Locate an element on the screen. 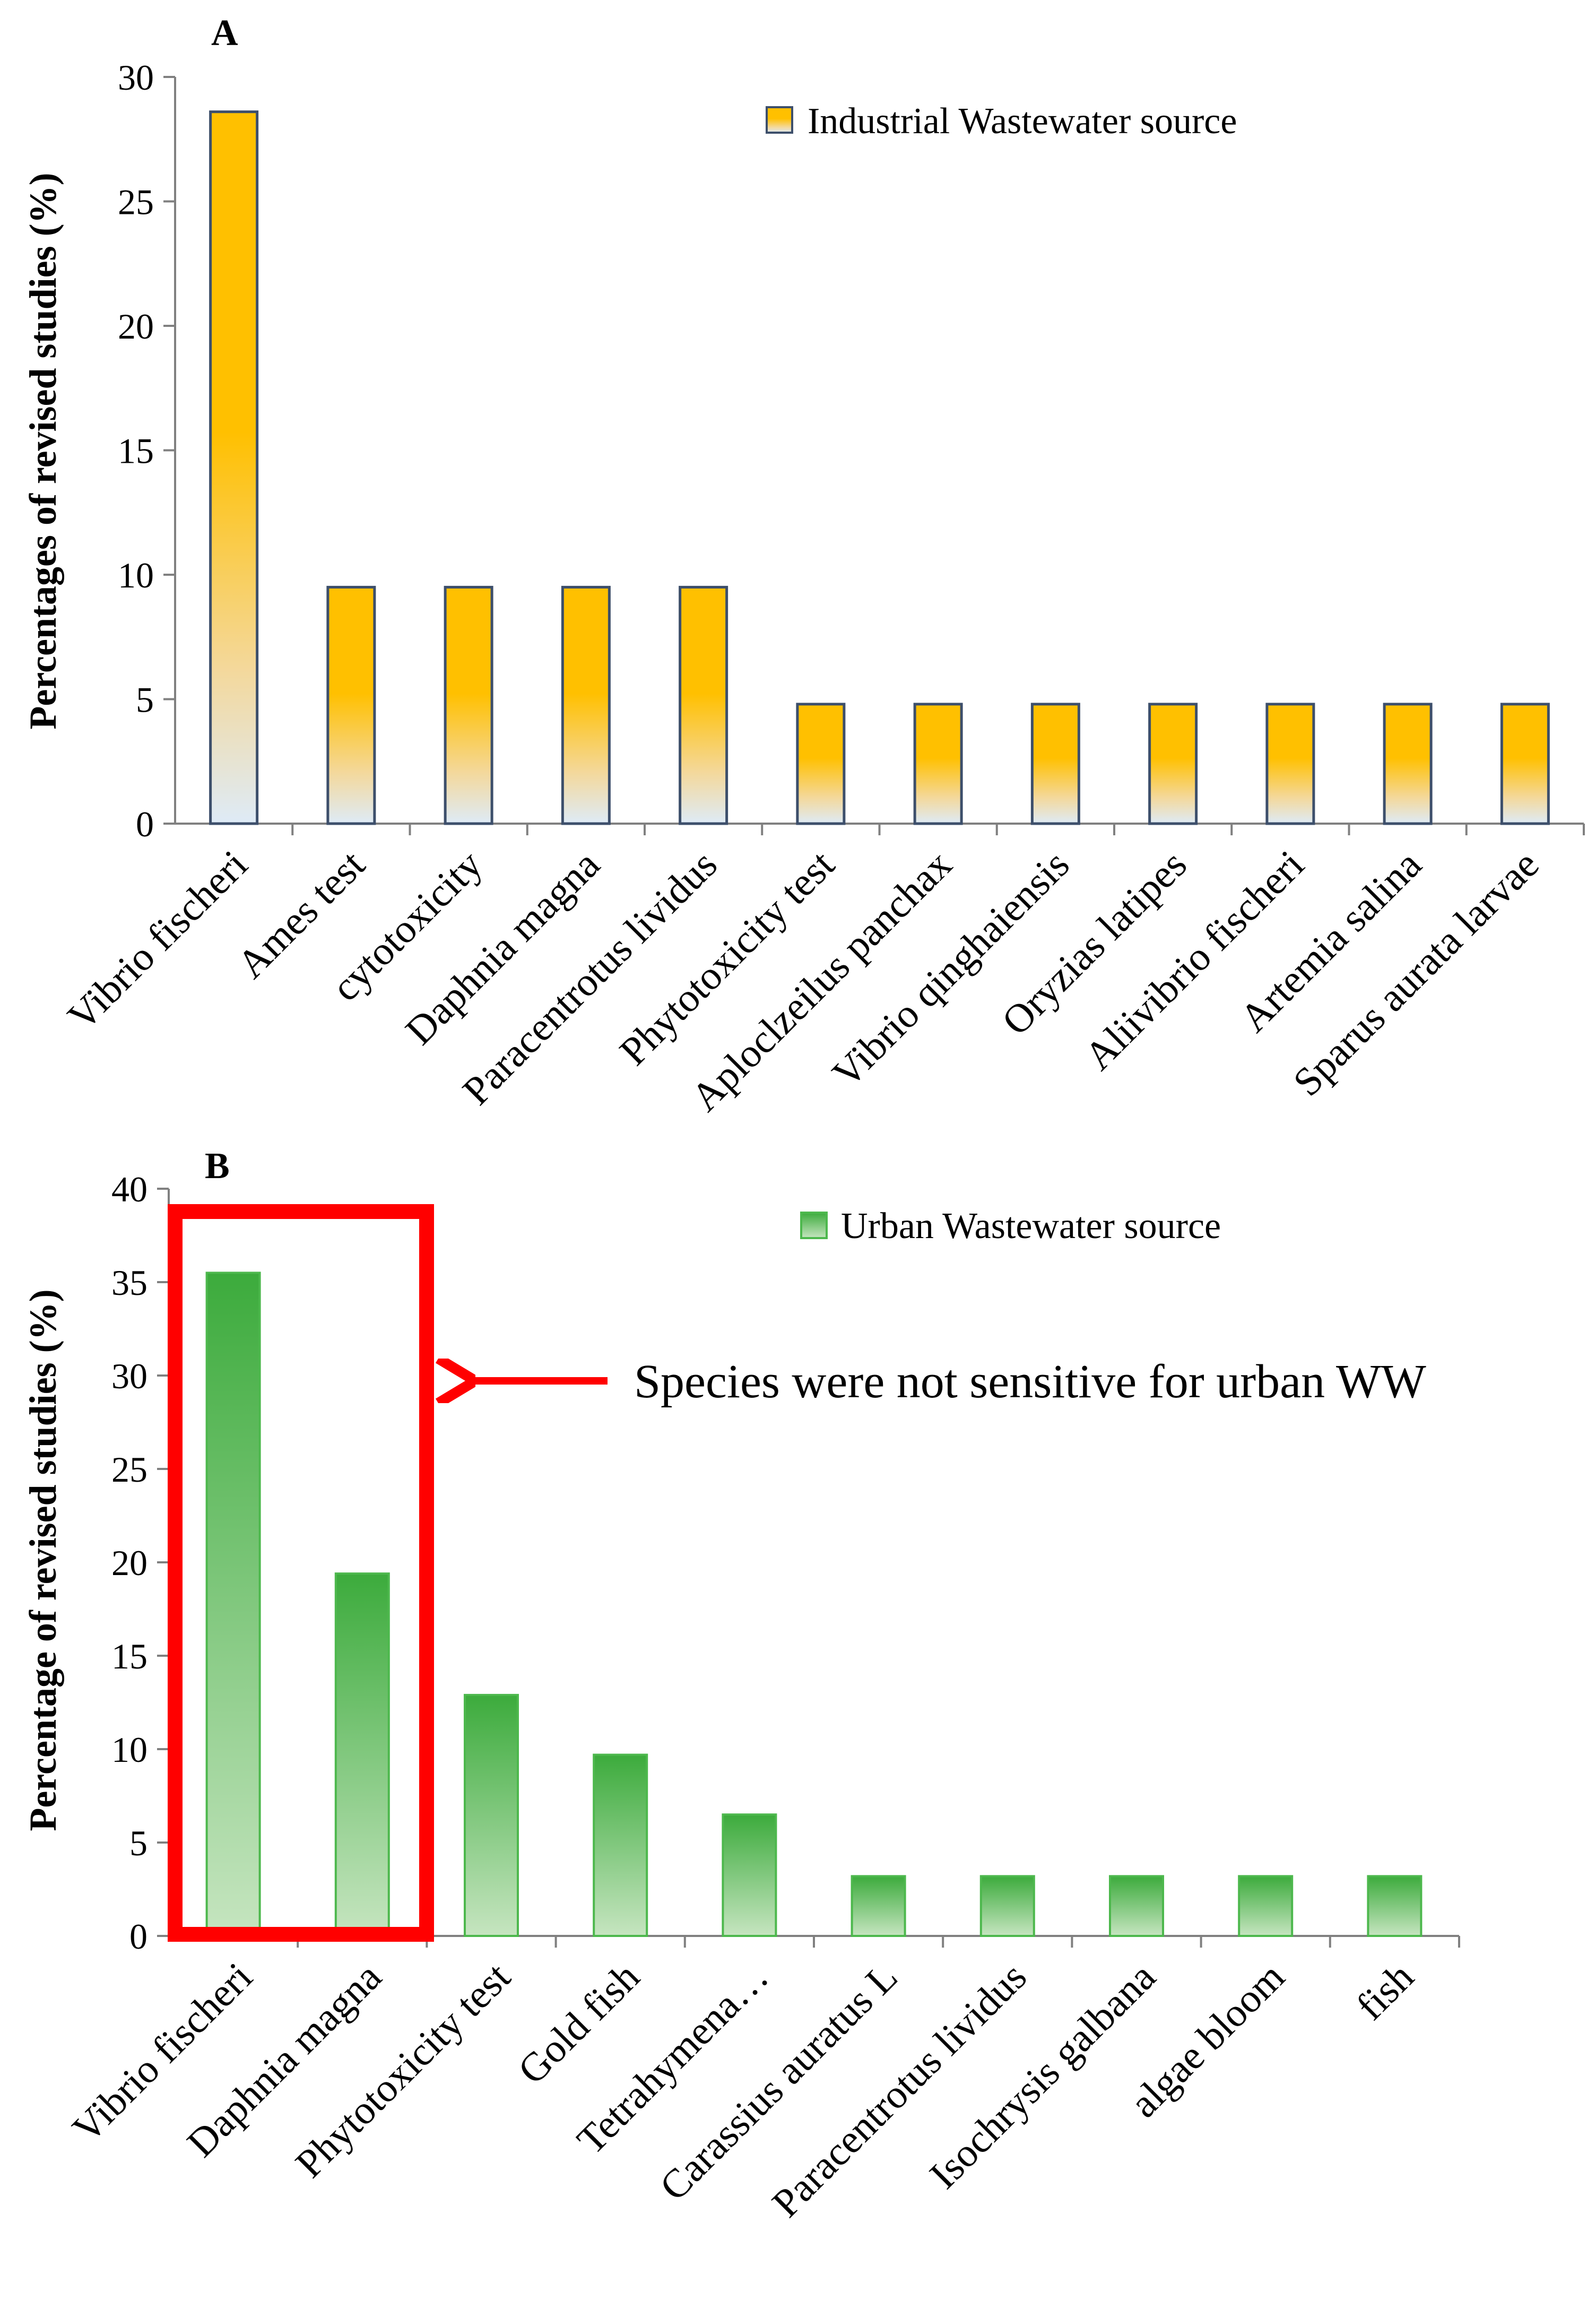 The width and height of the screenshot is (1596, 2309). panel-a-y-tick-label: 25 is located at coordinates (136, 202).